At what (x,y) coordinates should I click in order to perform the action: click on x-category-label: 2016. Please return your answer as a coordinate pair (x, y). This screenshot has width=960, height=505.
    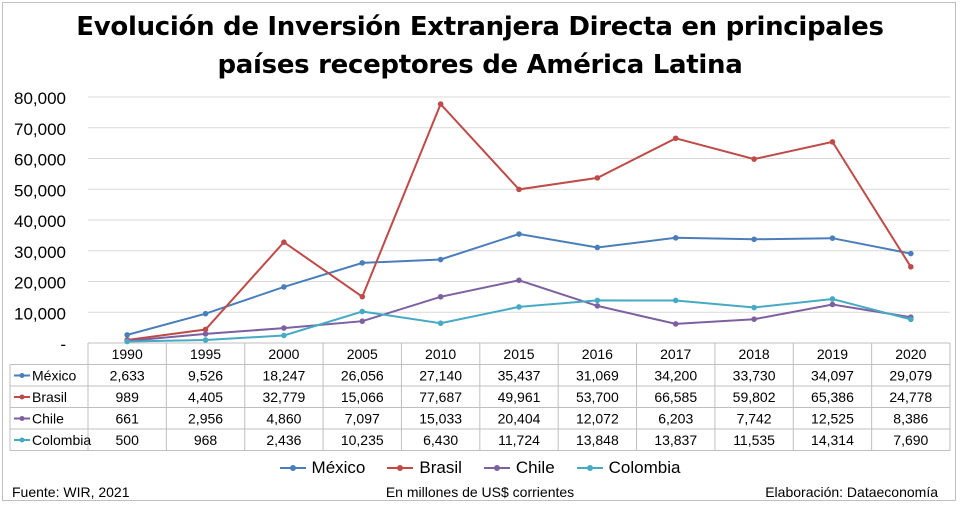
    Looking at the image, I should click on (597, 354).